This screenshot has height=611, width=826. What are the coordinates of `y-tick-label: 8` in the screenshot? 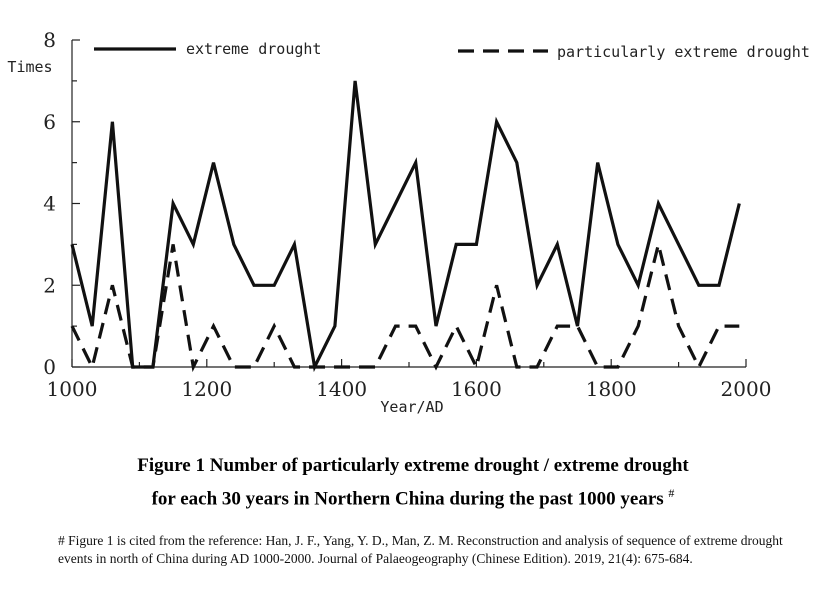 It's located at (49, 40).